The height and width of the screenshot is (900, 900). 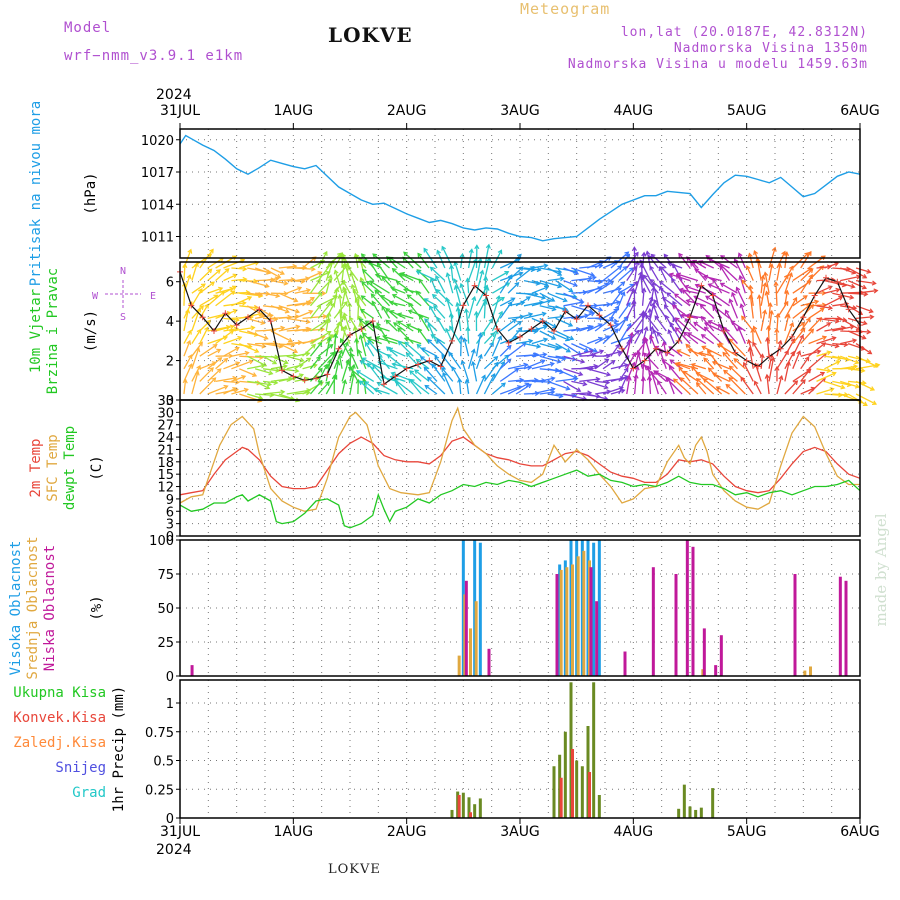 I want to click on high-bar, so click(x=480, y=609).